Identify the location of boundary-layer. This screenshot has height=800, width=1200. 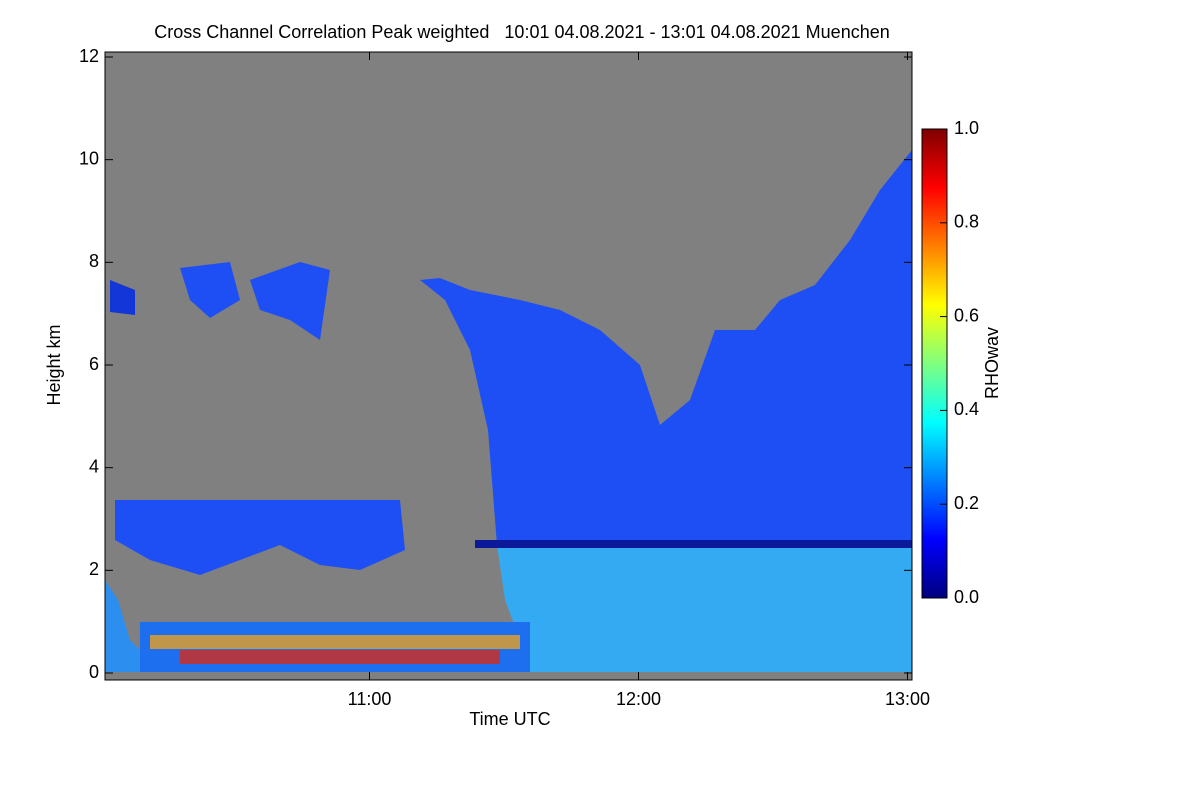
(704, 608).